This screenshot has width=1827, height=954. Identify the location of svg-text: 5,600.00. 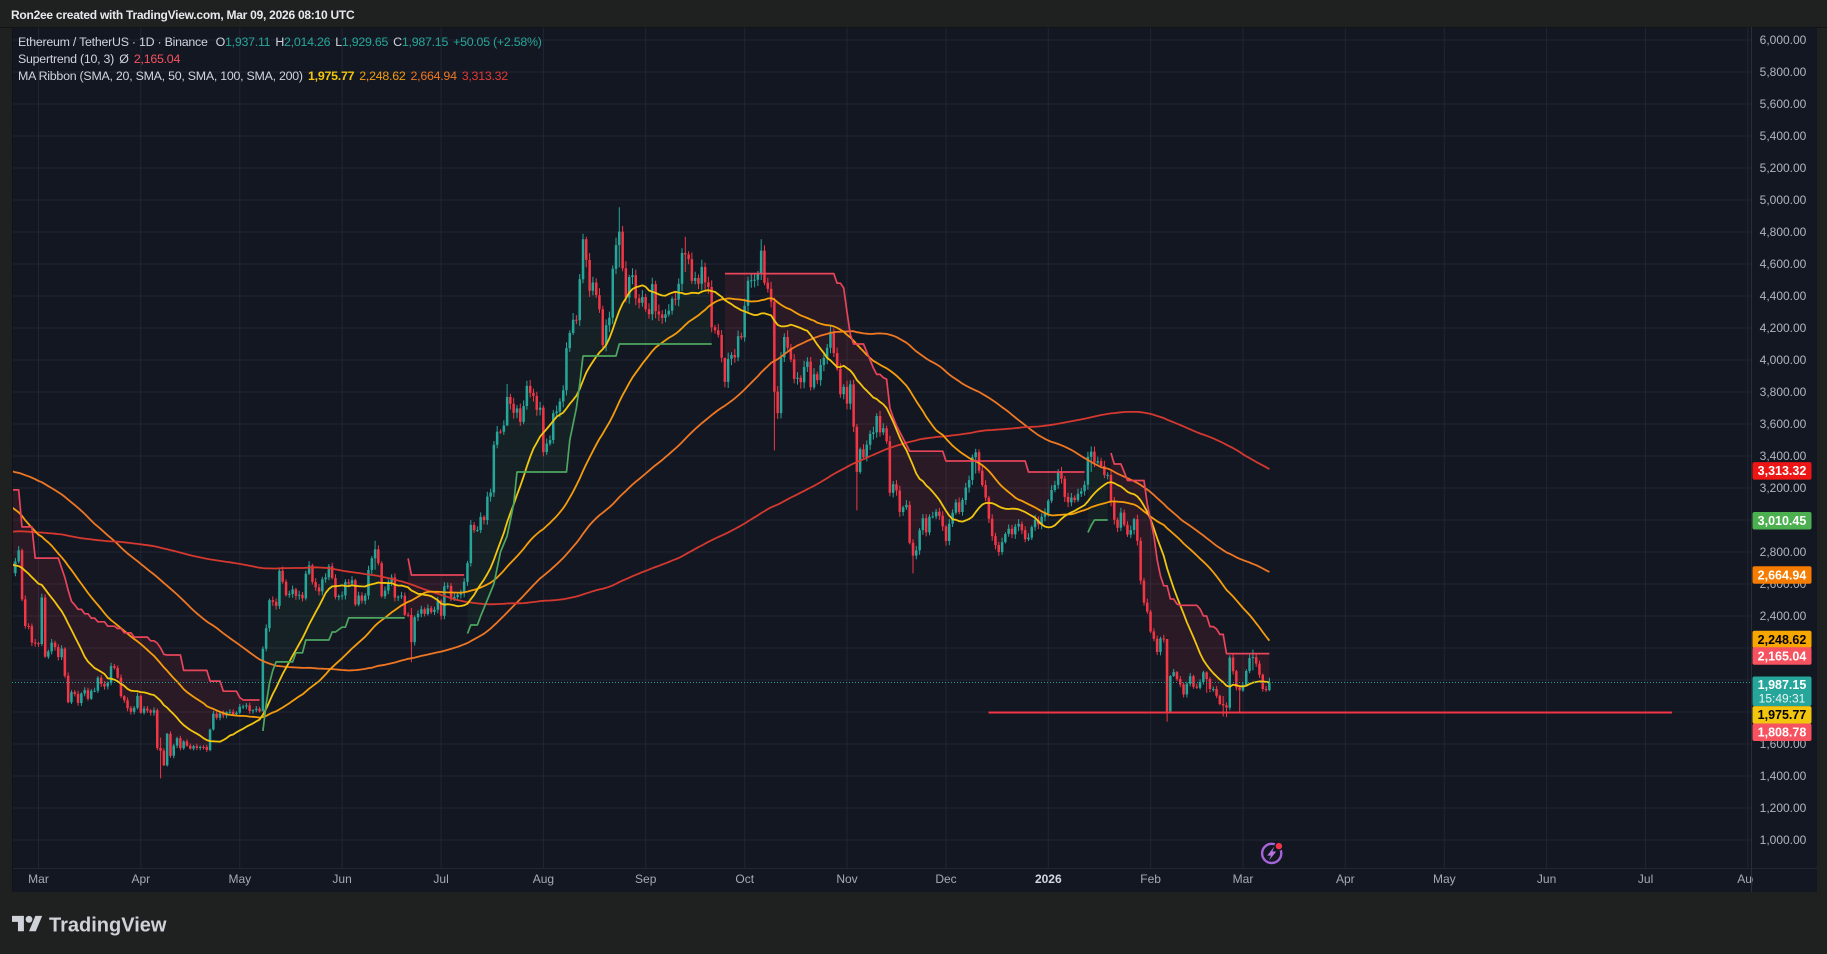
(1783, 104).